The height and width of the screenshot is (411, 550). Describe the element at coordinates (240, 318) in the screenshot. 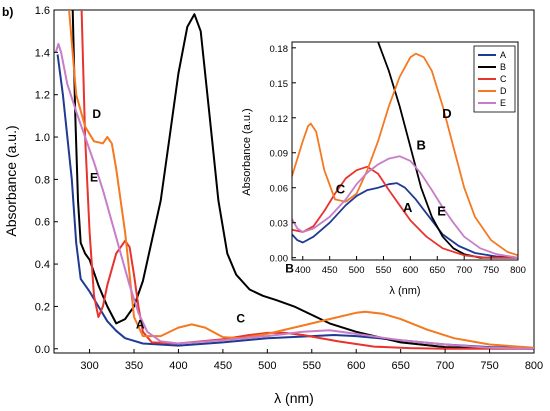

I see `main-curve-label-c: C` at that location.